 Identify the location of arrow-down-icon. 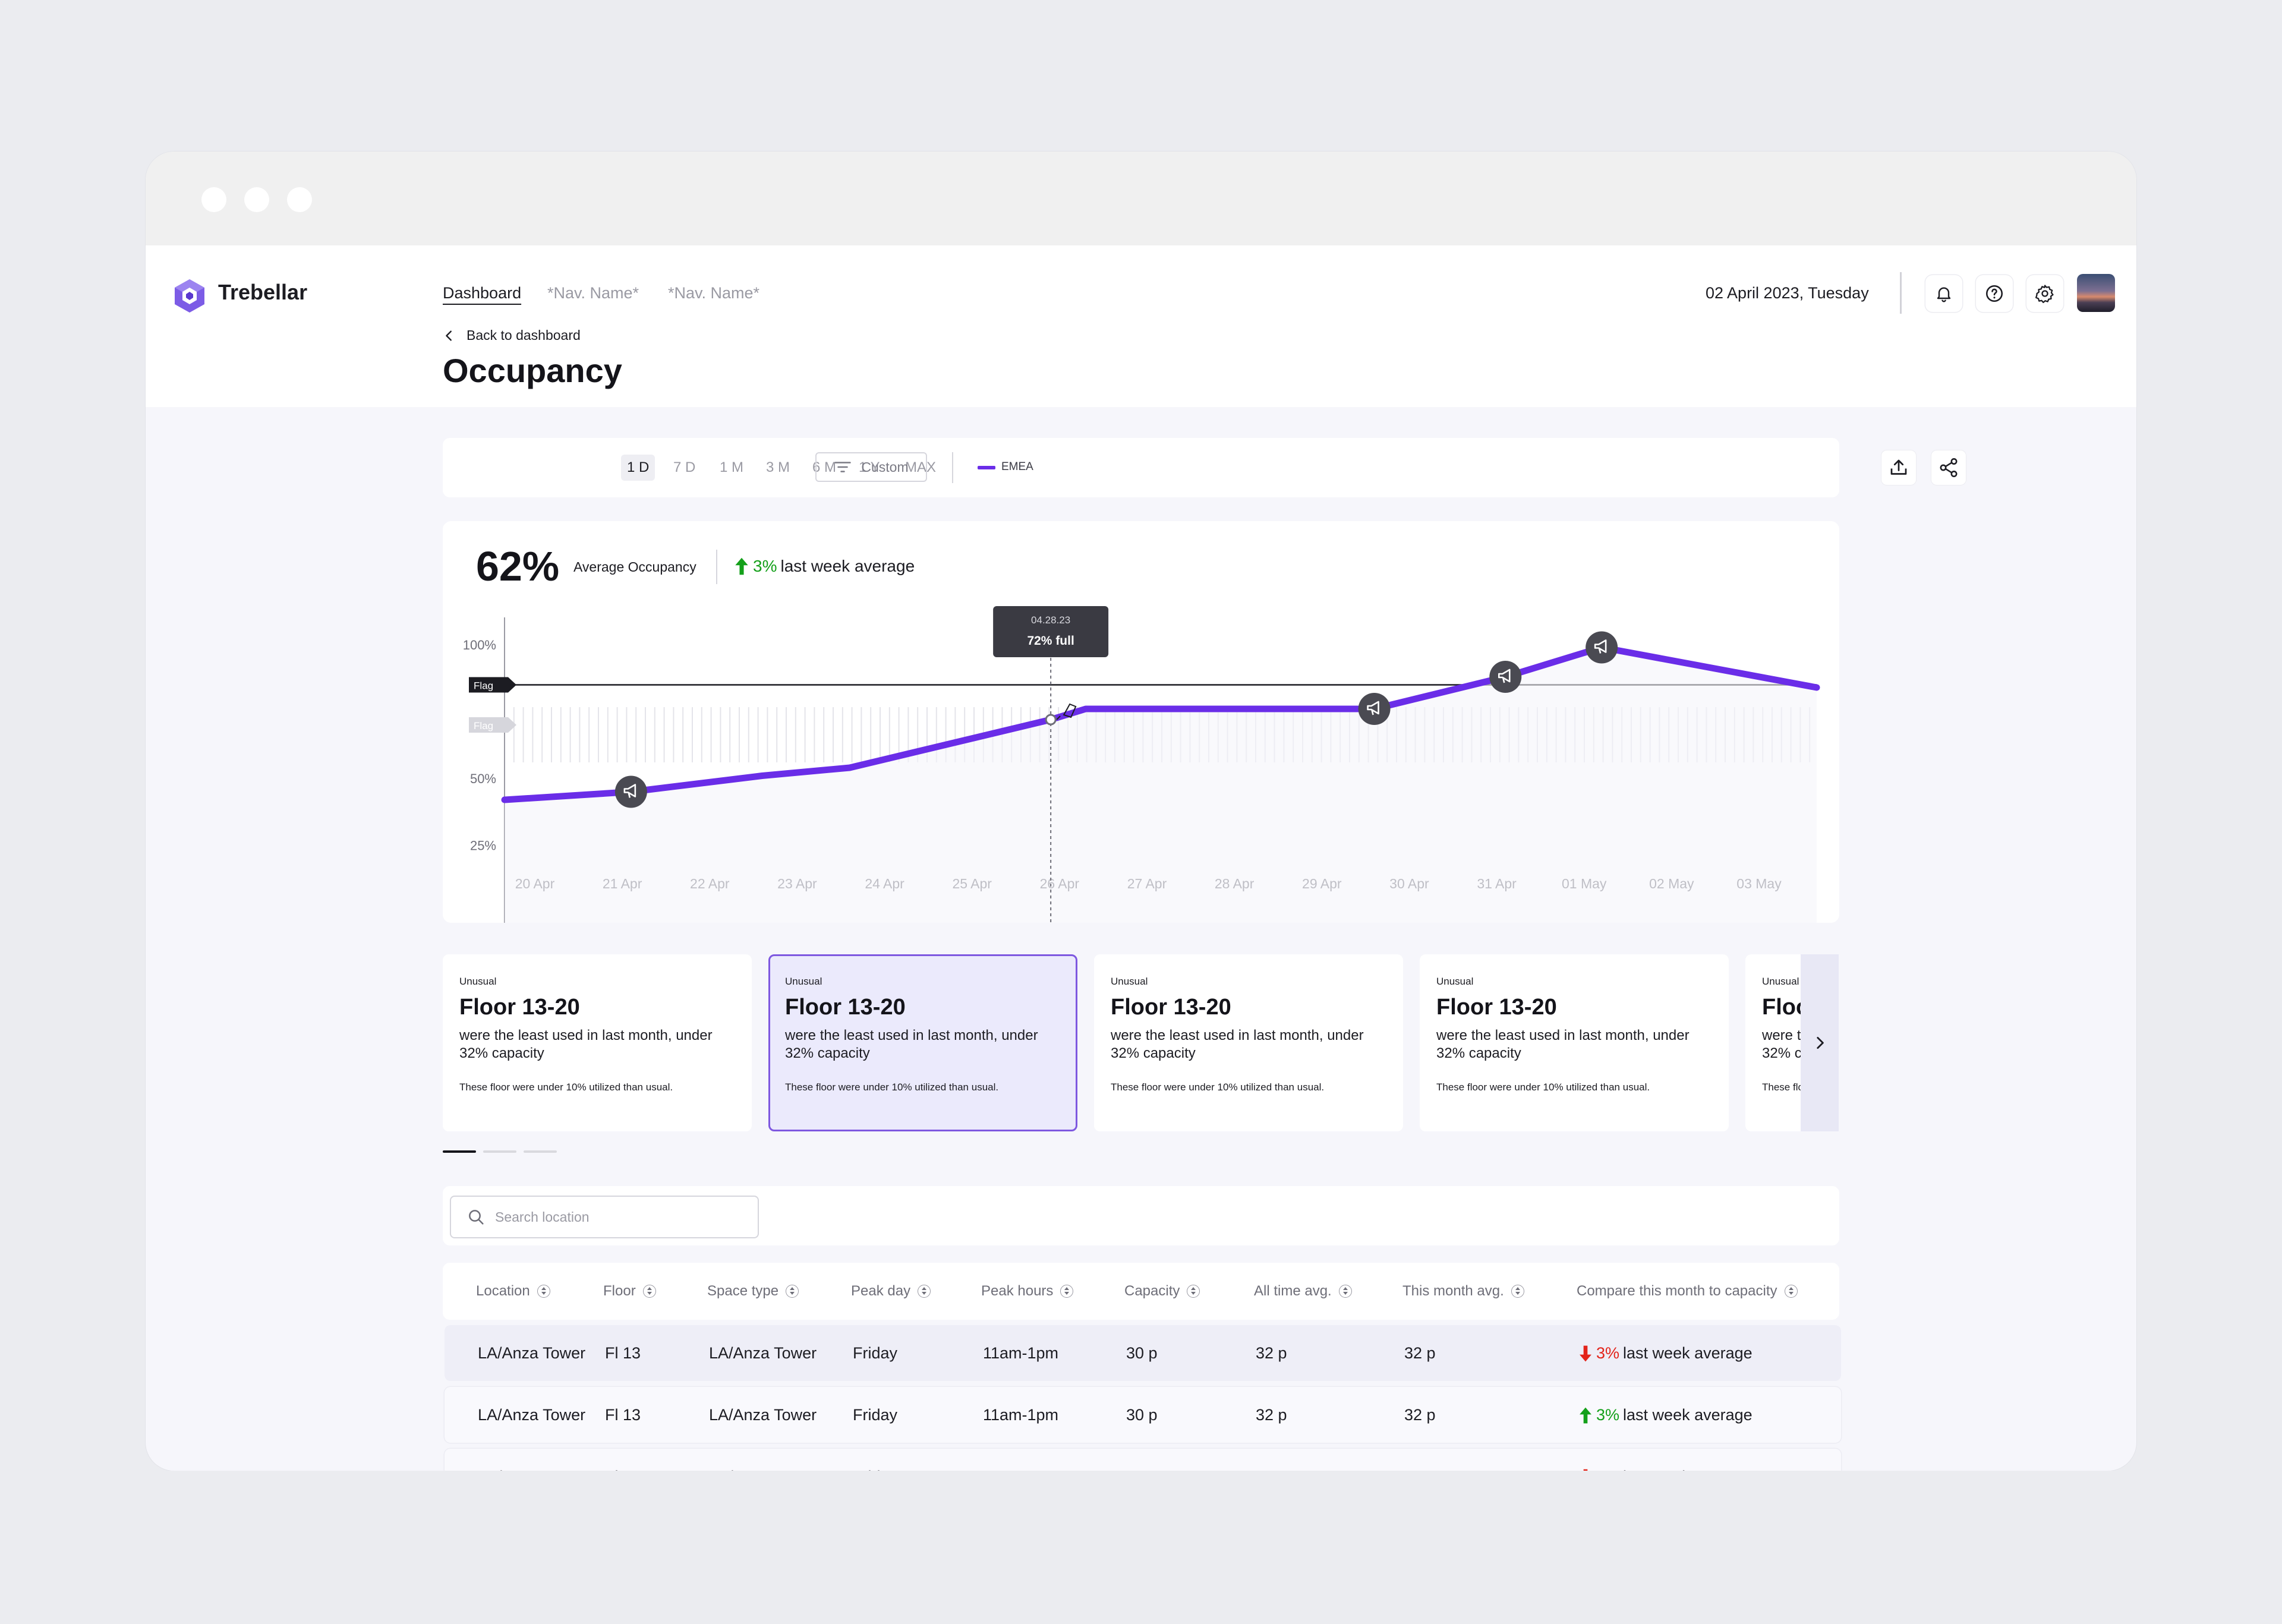
(1585, 1353).